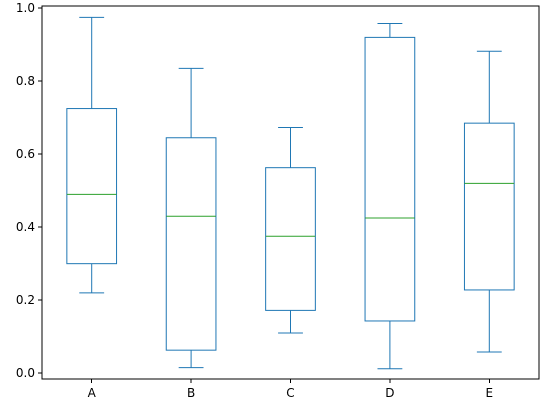 Image resolution: width=547 pixels, height=413 pixels. What do you see at coordinates (92, 186) in the screenshot?
I see `iqr-box-A` at bounding box center [92, 186].